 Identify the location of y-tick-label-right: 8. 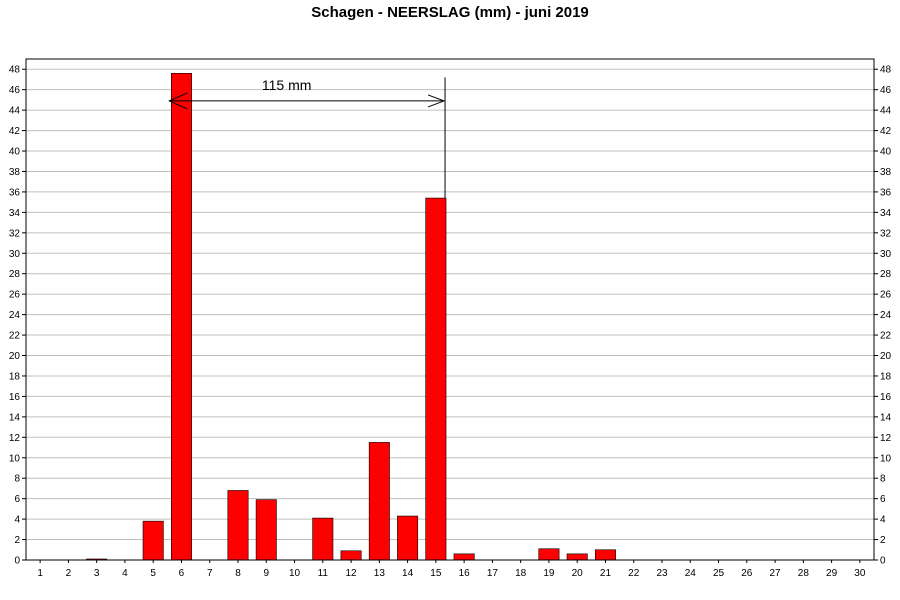
(883, 479).